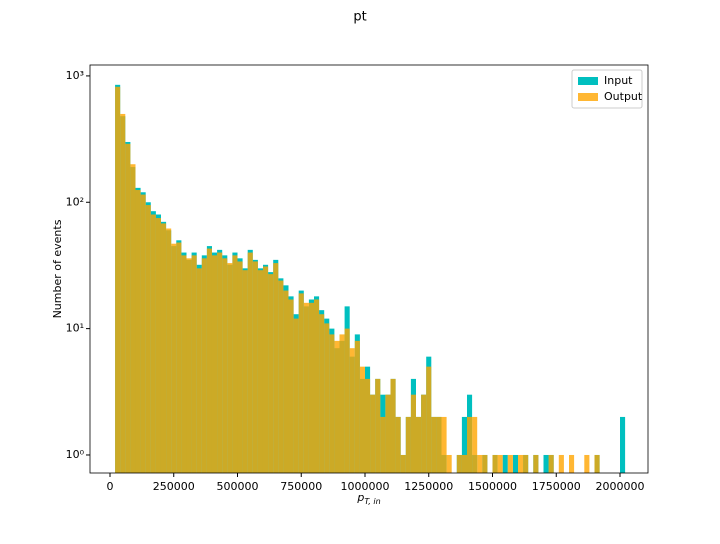 This screenshot has width=720, height=544. What do you see at coordinates (556, 486) in the screenshot?
I see `x-tick-label: 1750000` at bounding box center [556, 486].